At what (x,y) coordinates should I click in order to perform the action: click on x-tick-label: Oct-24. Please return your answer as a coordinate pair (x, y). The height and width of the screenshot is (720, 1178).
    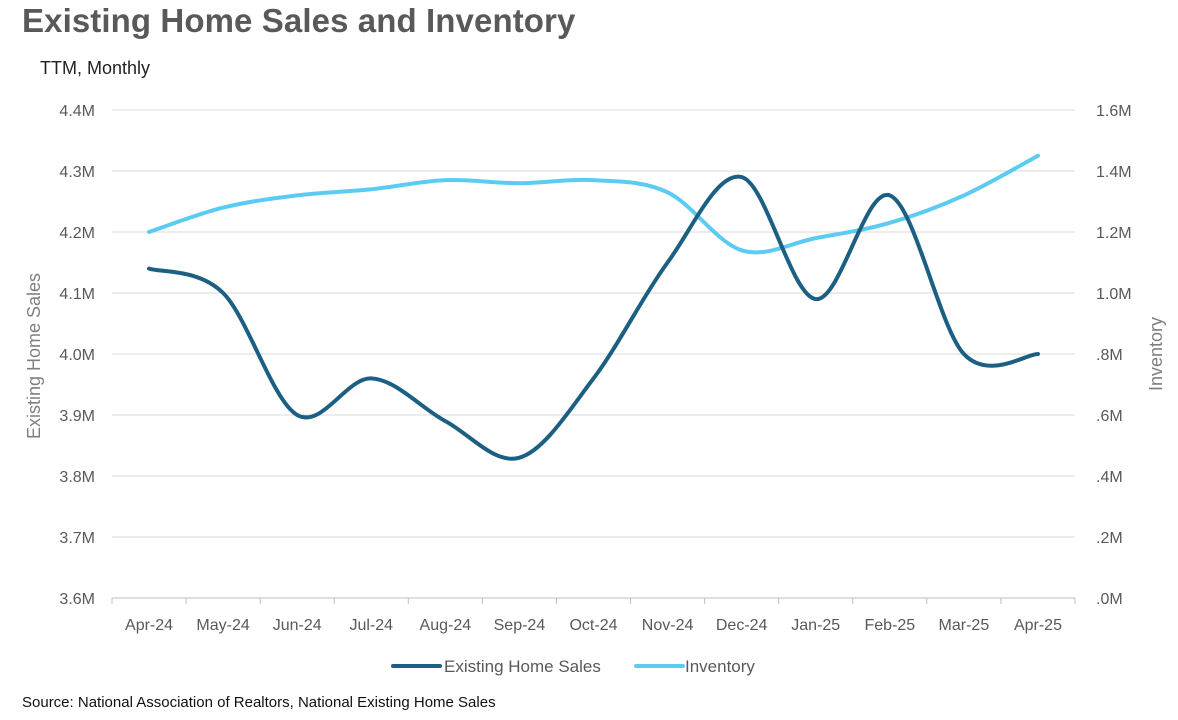
    Looking at the image, I should click on (593, 625).